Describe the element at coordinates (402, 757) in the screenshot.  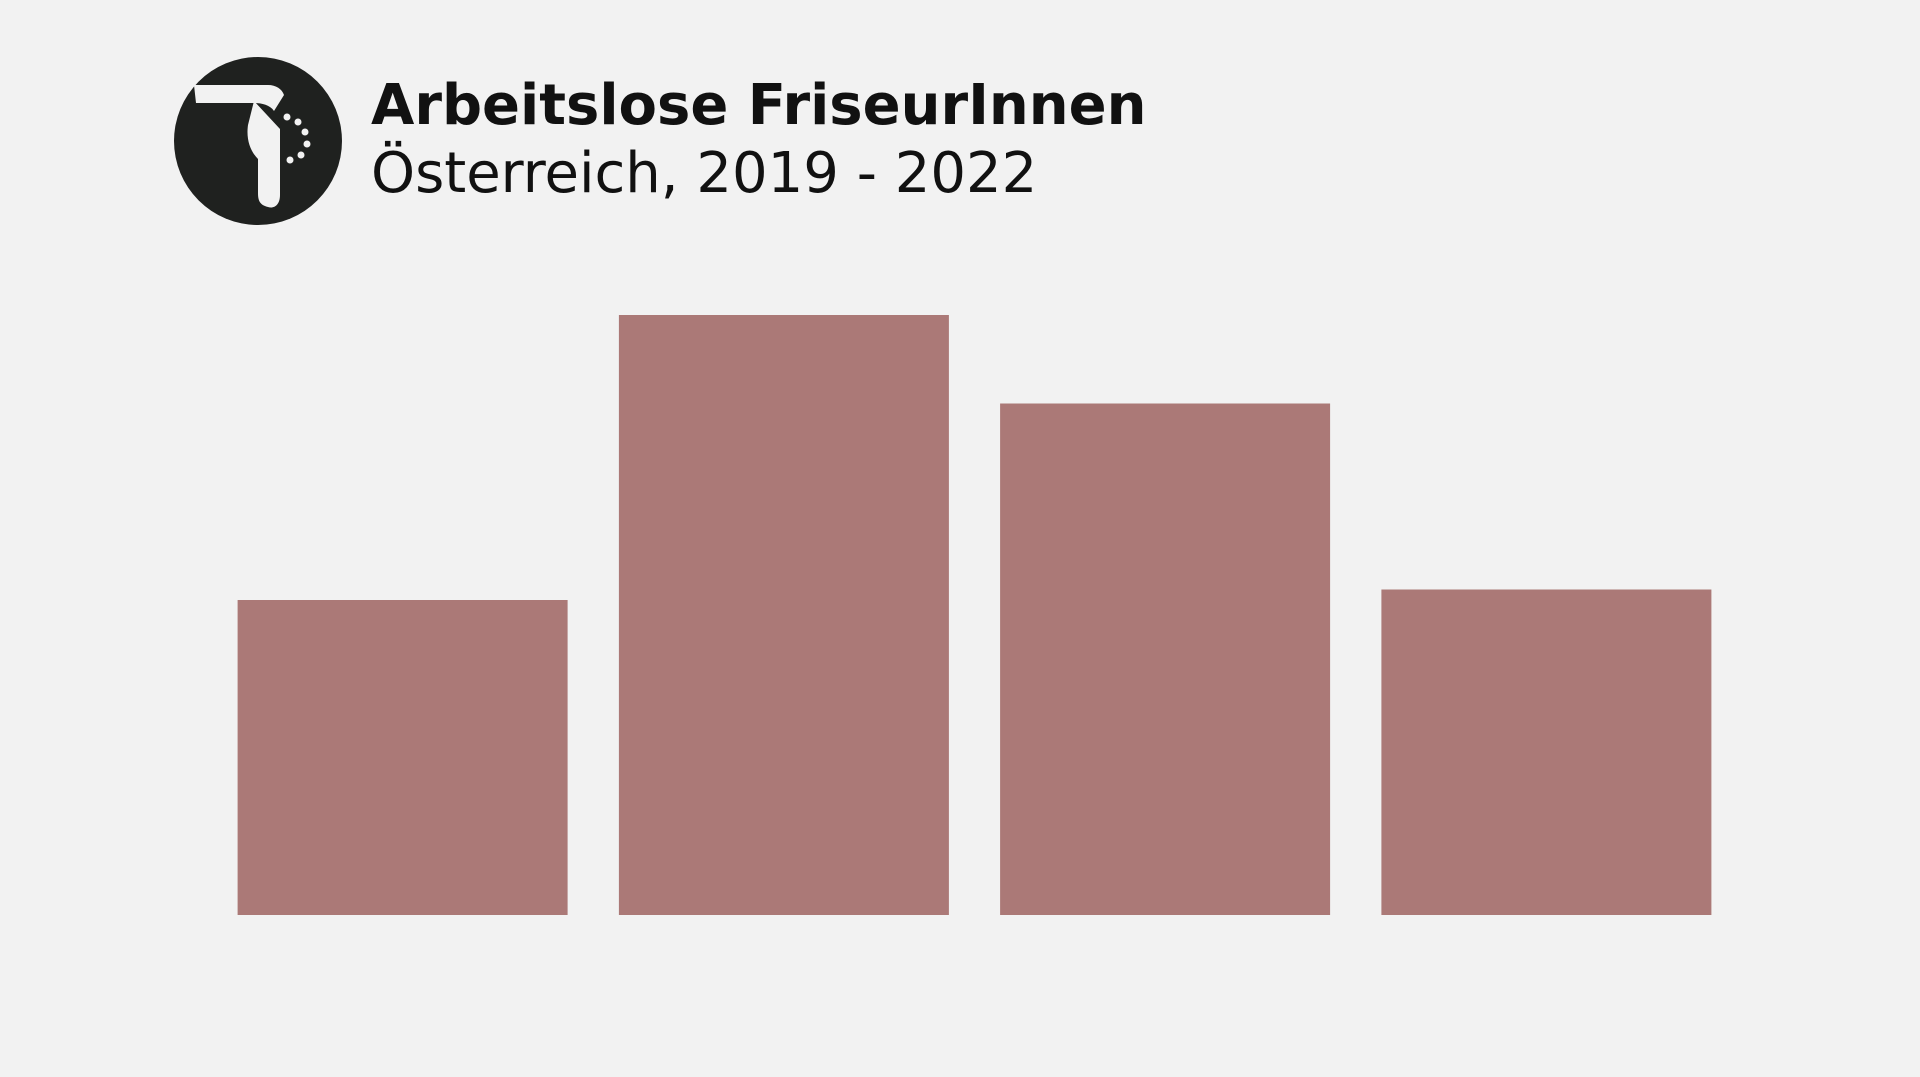
I see `bar-2019` at that location.